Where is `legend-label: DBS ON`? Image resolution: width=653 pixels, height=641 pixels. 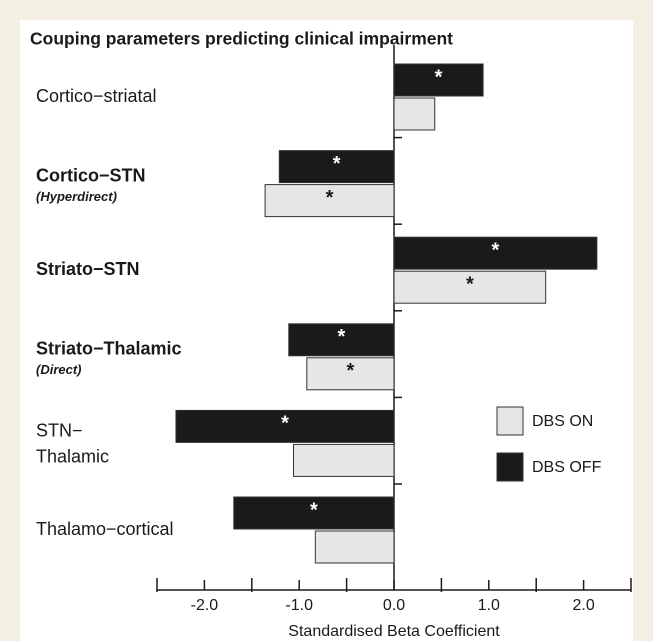
legend-label: DBS ON is located at coordinates (562, 421).